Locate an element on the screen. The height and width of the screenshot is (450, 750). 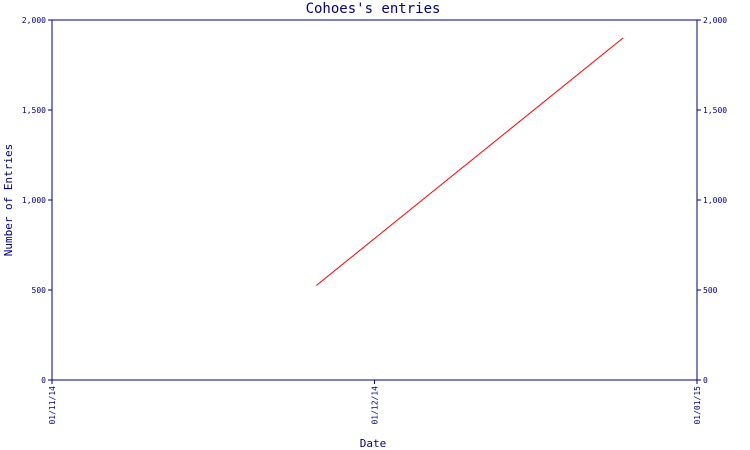
chart-title: Cohoes's entries is located at coordinates (373, 9).